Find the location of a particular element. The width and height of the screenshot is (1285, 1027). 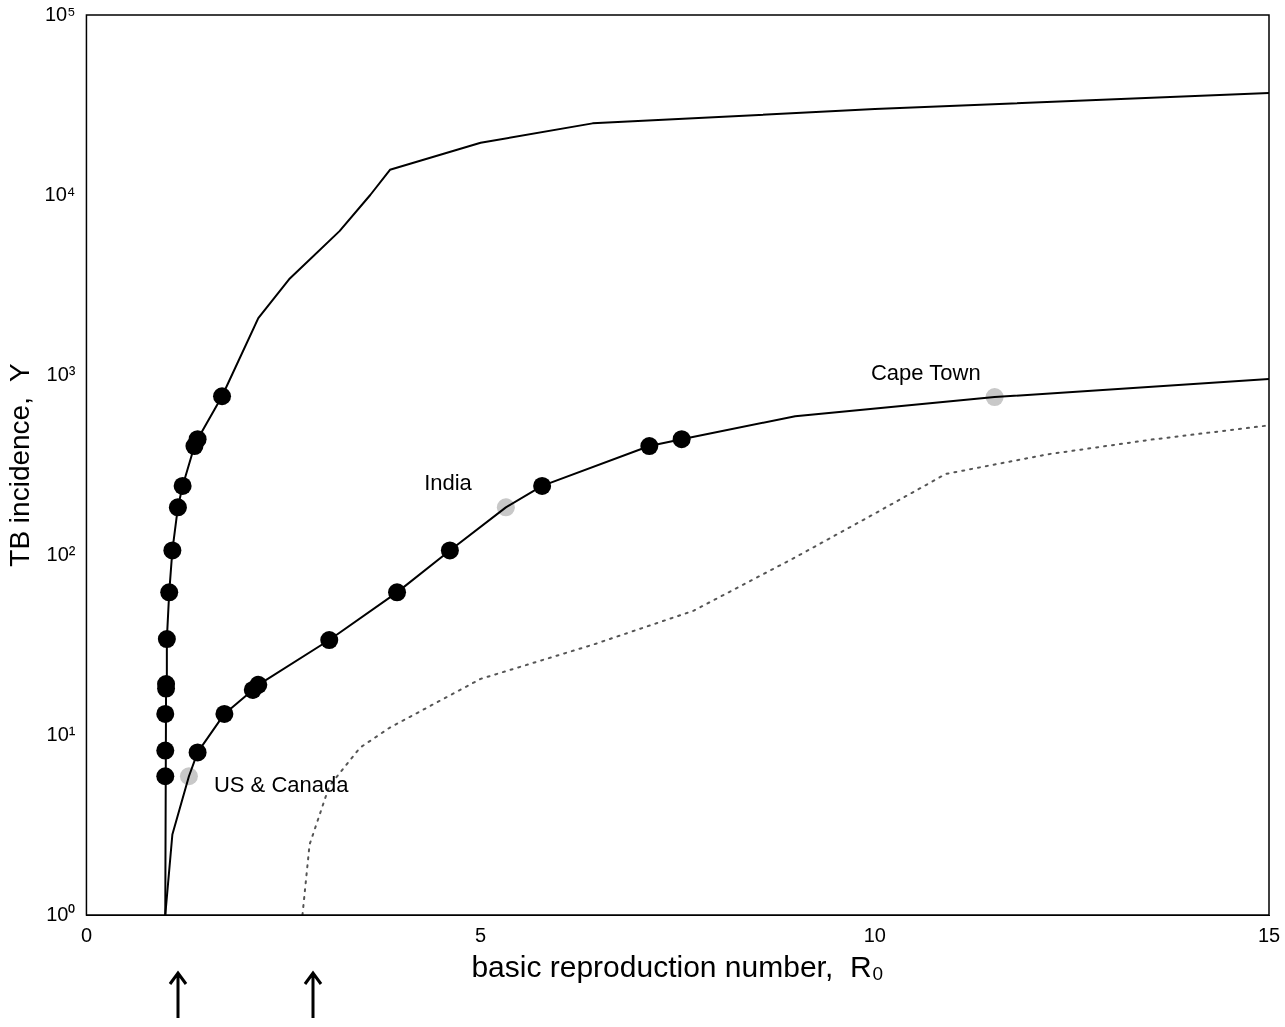

annotation: India is located at coordinates (448, 483).